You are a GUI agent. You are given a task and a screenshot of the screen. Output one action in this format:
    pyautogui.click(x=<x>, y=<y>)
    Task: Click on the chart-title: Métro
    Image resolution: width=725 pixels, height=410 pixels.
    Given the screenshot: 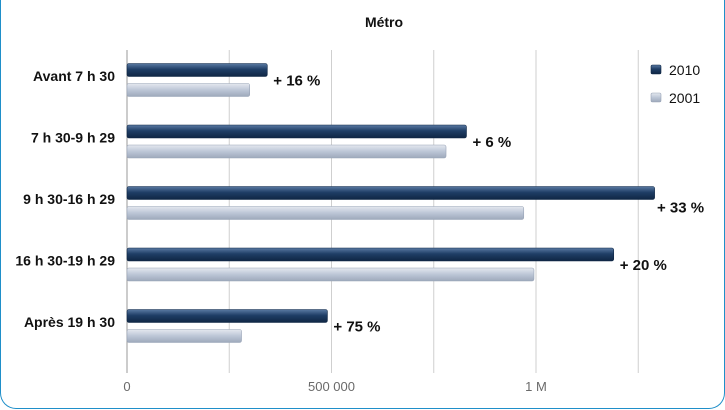 What is the action you would take?
    pyautogui.click(x=384, y=22)
    